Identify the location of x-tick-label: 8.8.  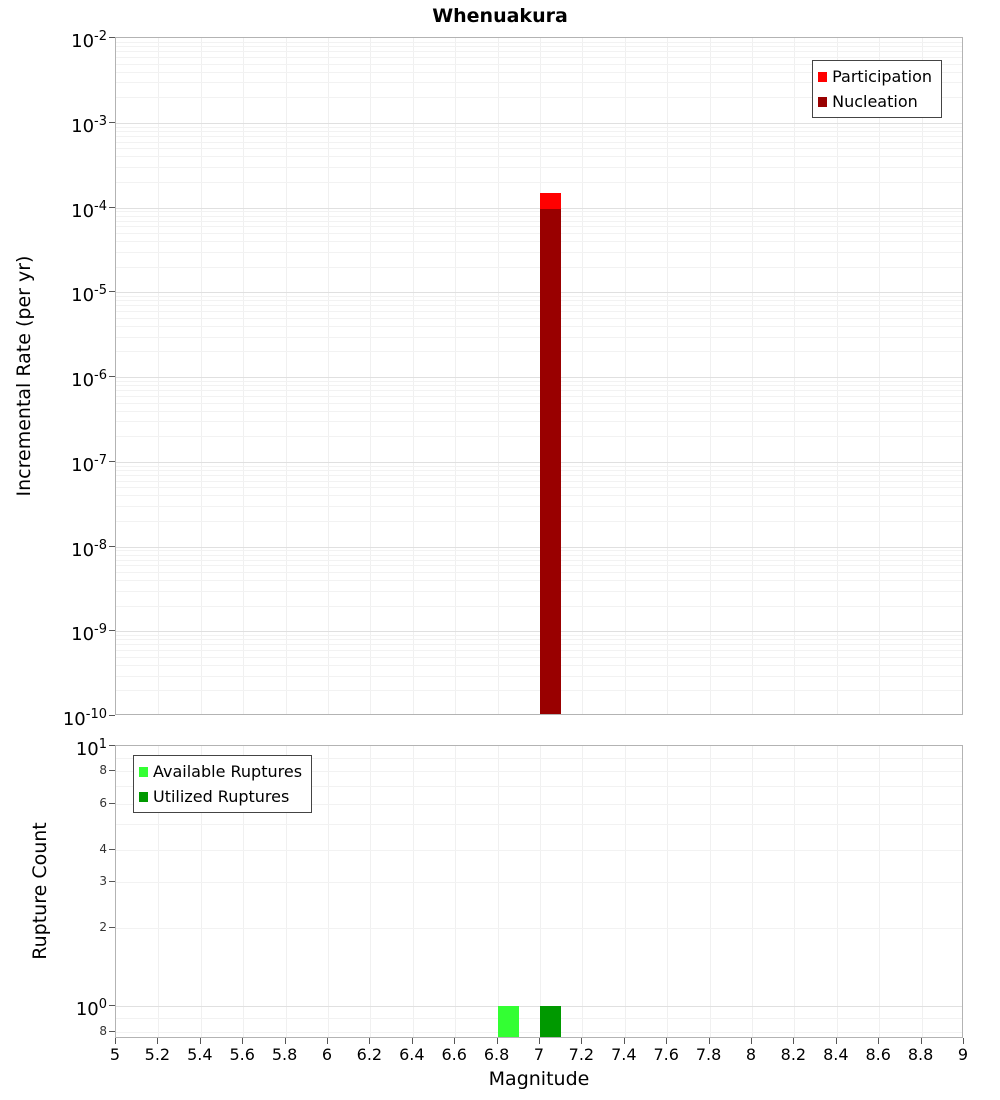
(920, 1054).